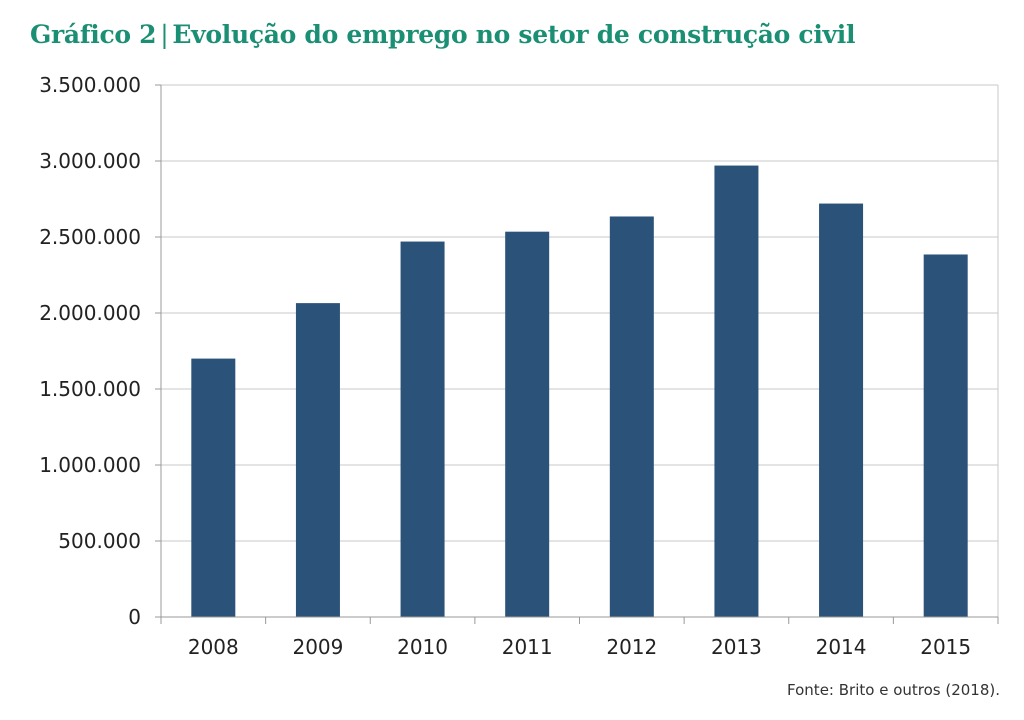 Image resolution: width=1024 pixels, height=720 pixels. What do you see at coordinates (893, 690) in the screenshot?
I see `source-note: Fonte: Brito e outros (2018).` at bounding box center [893, 690].